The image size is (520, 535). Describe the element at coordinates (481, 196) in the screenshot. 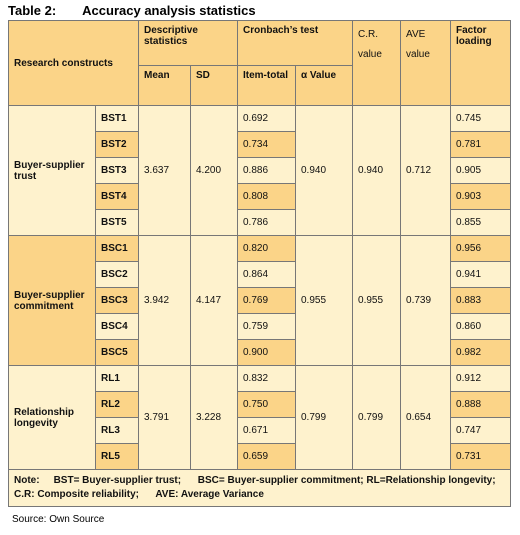

I see `loading-cell: 0.903` at that location.